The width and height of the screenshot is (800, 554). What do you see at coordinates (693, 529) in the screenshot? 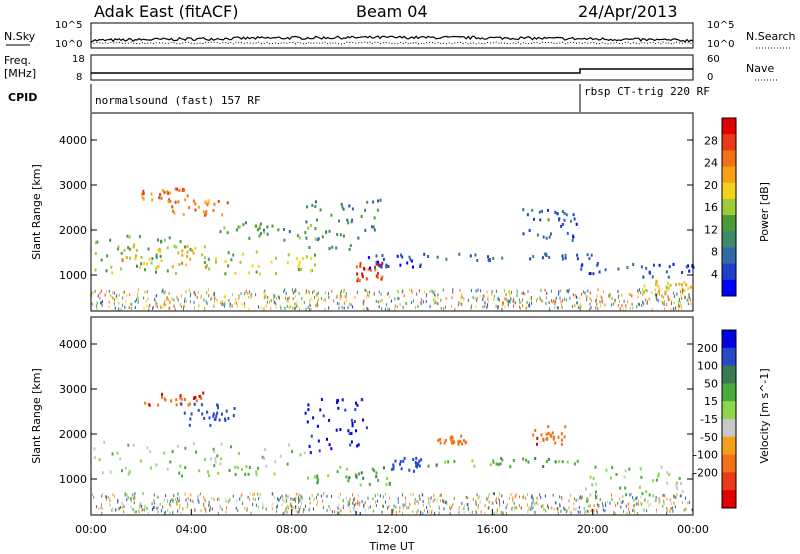
I see `xtick-label: 00:00` at bounding box center [693, 529].